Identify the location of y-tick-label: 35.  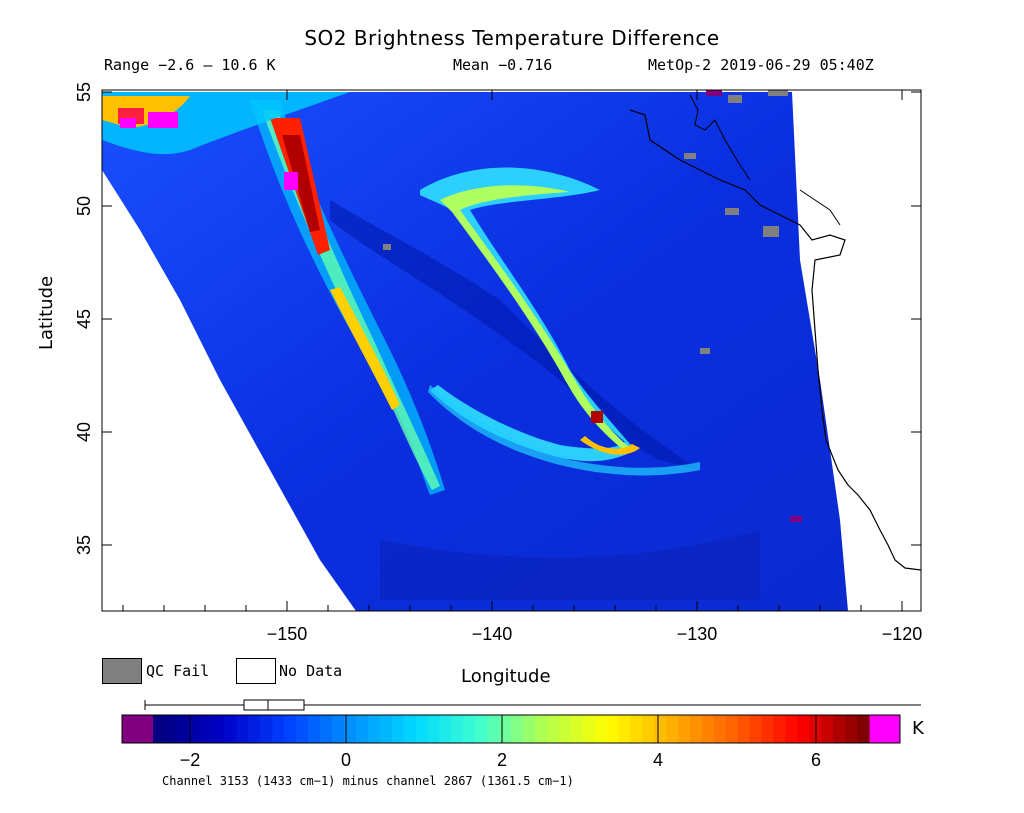
(84, 545).